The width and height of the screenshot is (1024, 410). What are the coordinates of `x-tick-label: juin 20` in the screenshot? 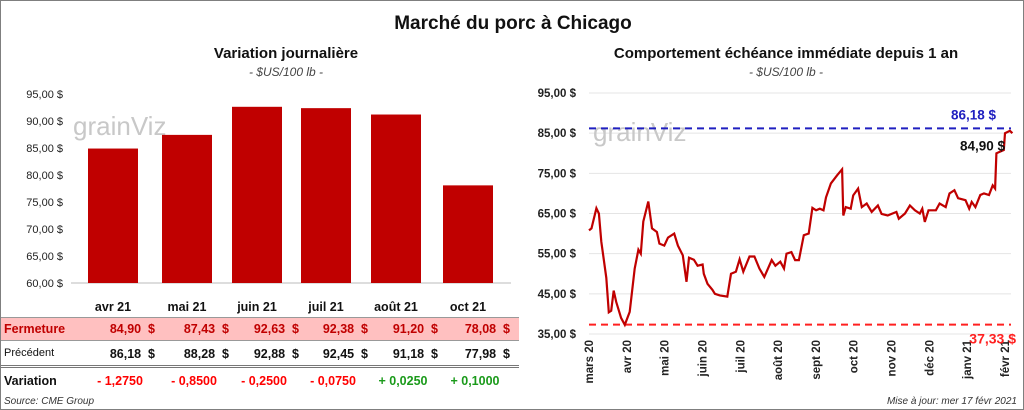 It's located at (703, 358).